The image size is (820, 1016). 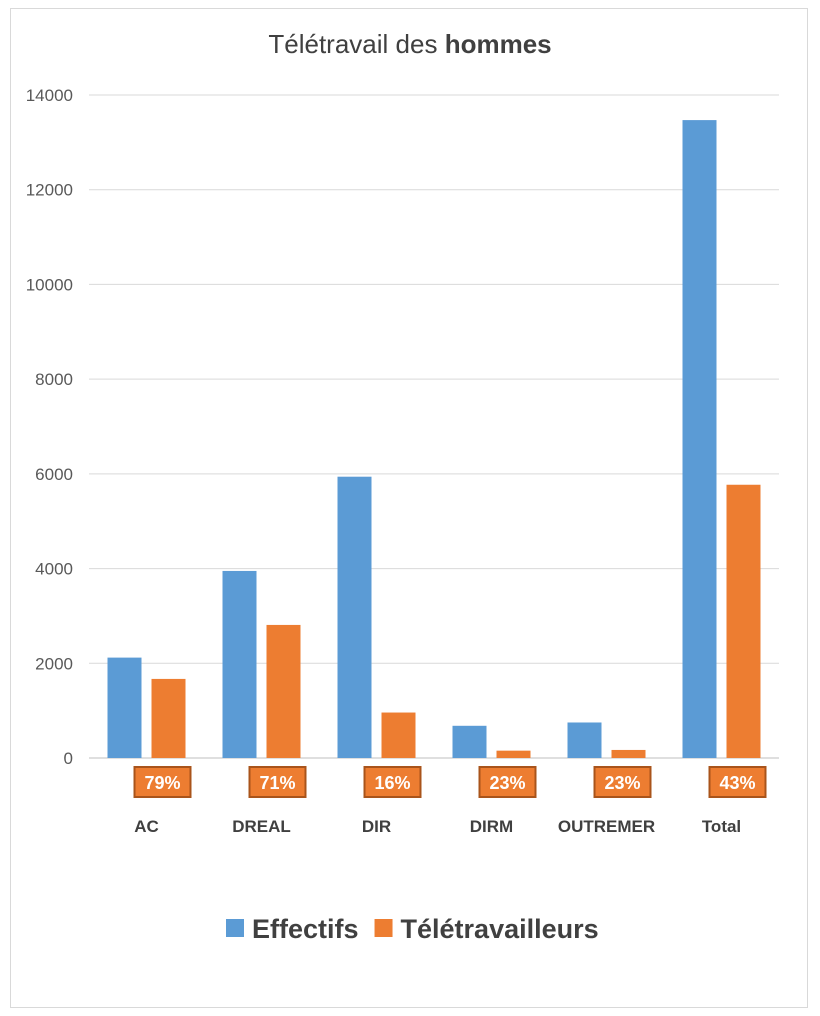 What do you see at coordinates (239, 664) in the screenshot?
I see `bar-effectifs-dreal` at bounding box center [239, 664].